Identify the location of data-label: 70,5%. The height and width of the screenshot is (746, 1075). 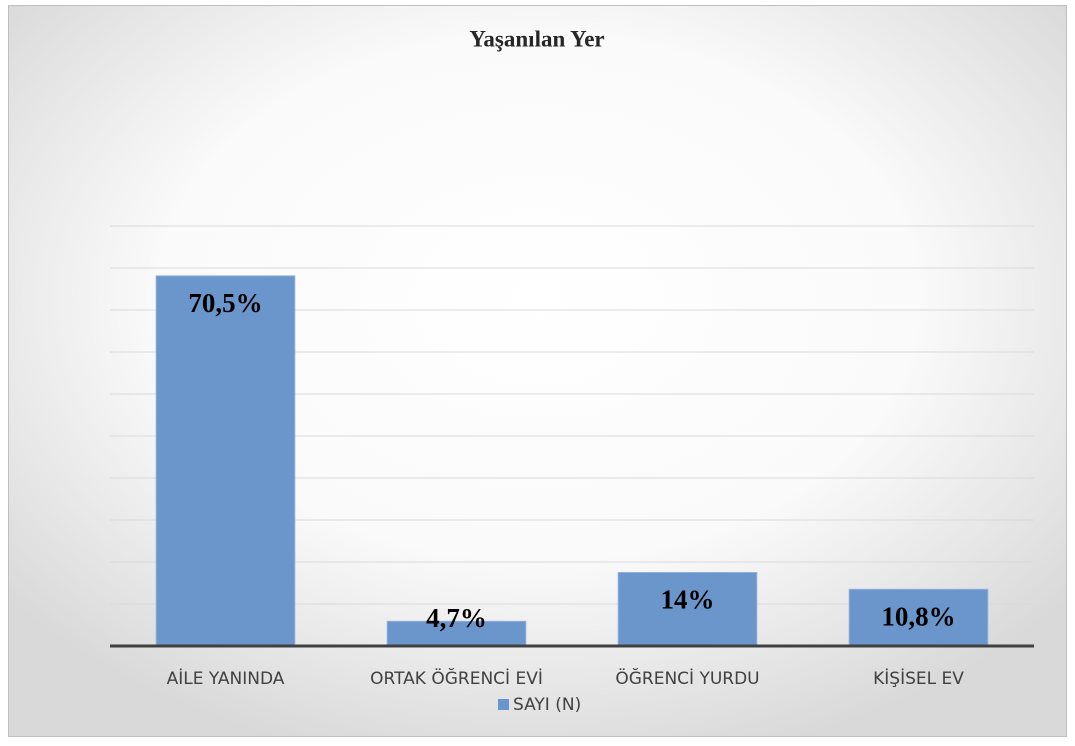
(225, 303).